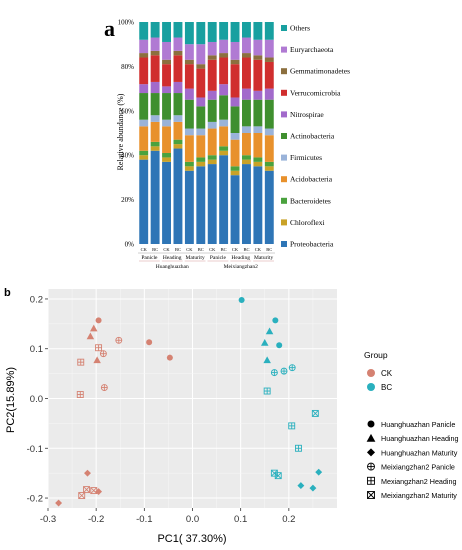 Image resolution: width=462 pixels, height=550 pixels. What do you see at coordinates (192, 519) in the screenshot?
I see `x-tick-label: 0.0` at bounding box center [192, 519].